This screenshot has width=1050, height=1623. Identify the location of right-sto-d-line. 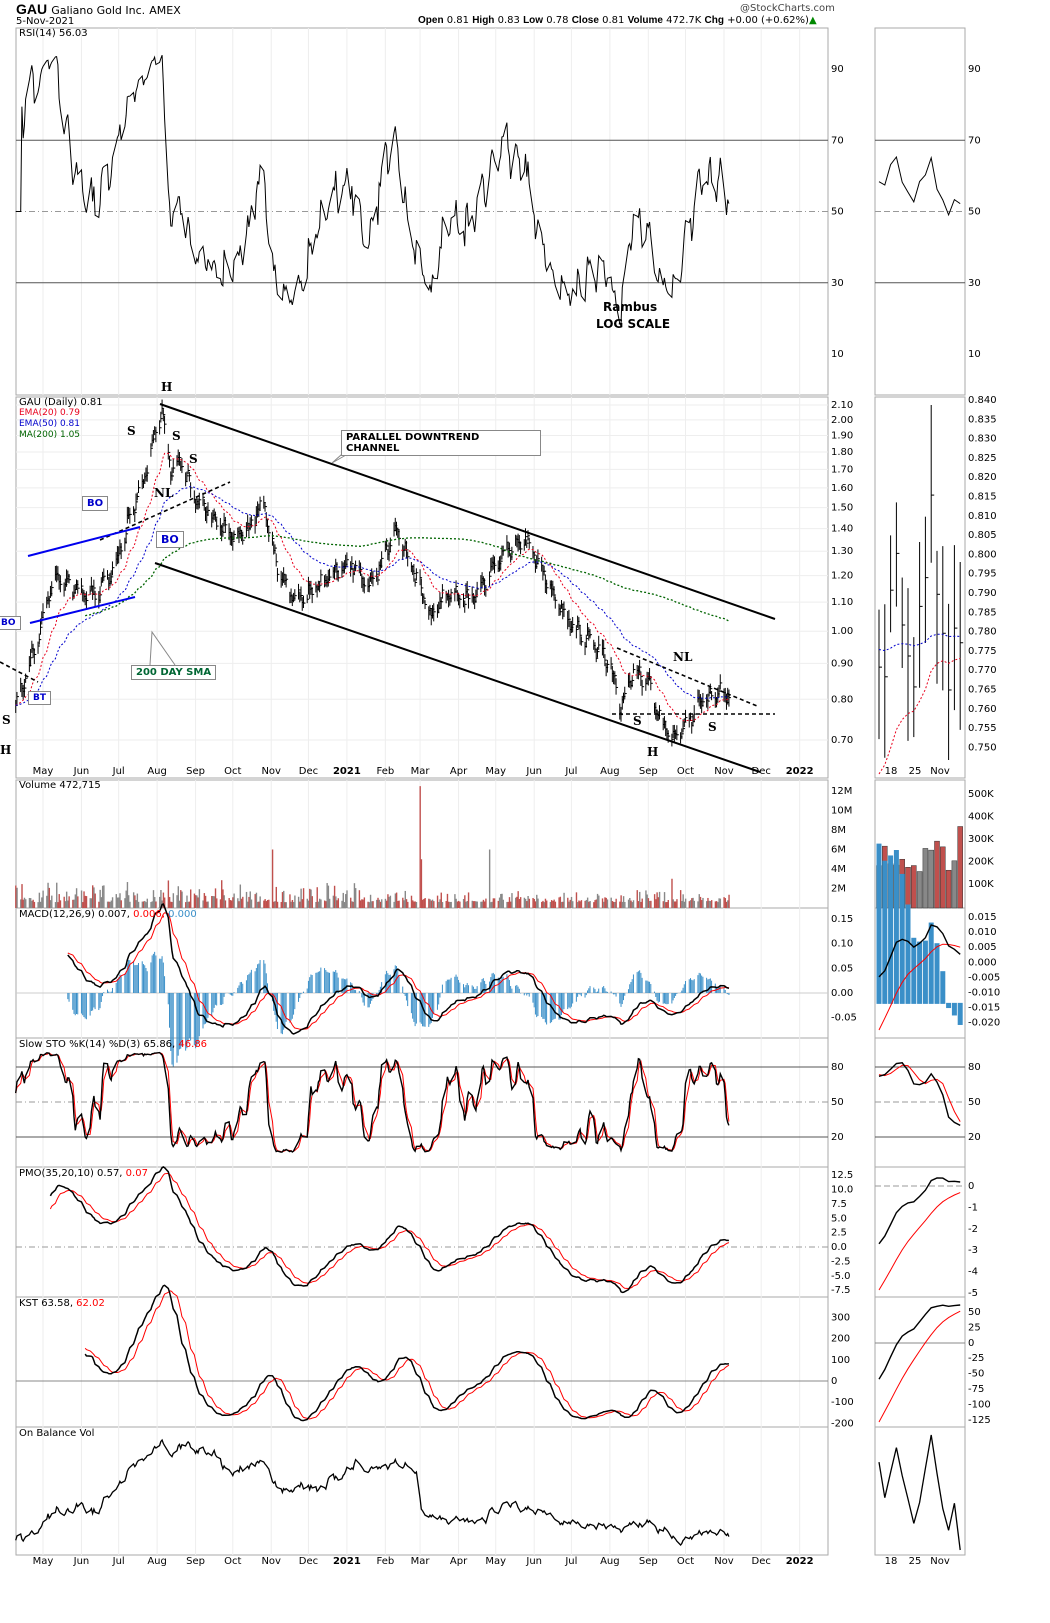
(919, 1093).